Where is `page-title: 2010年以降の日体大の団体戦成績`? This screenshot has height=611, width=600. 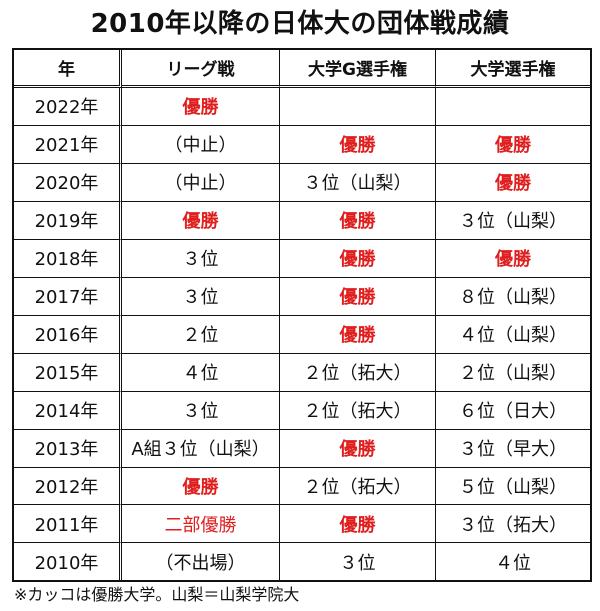 page-title: 2010年以降の日体大の団体戦成績 is located at coordinates (300, 24).